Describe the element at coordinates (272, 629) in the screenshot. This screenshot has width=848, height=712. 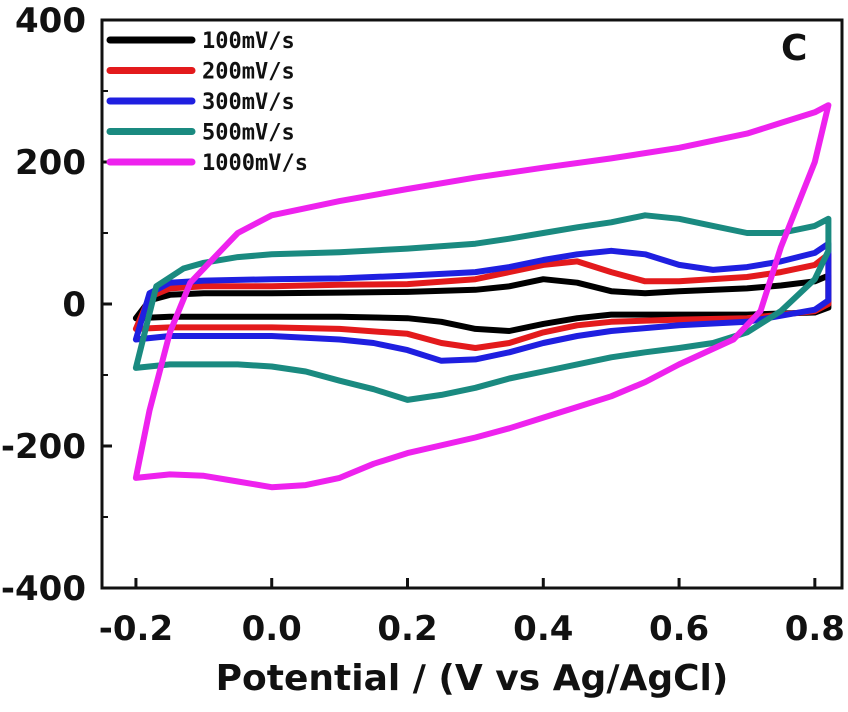
I see `x-tick-label: 0.0` at that location.